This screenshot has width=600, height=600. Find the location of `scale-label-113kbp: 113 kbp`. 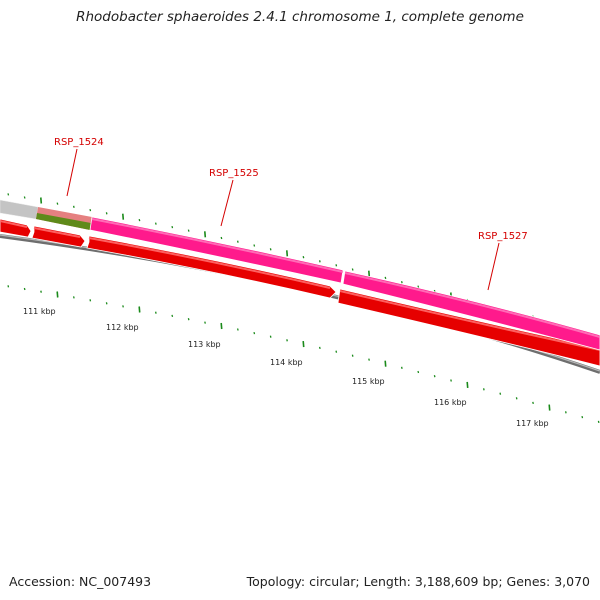

scale-label-113kbp: 113 kbp is located at coordinates (204, 344).